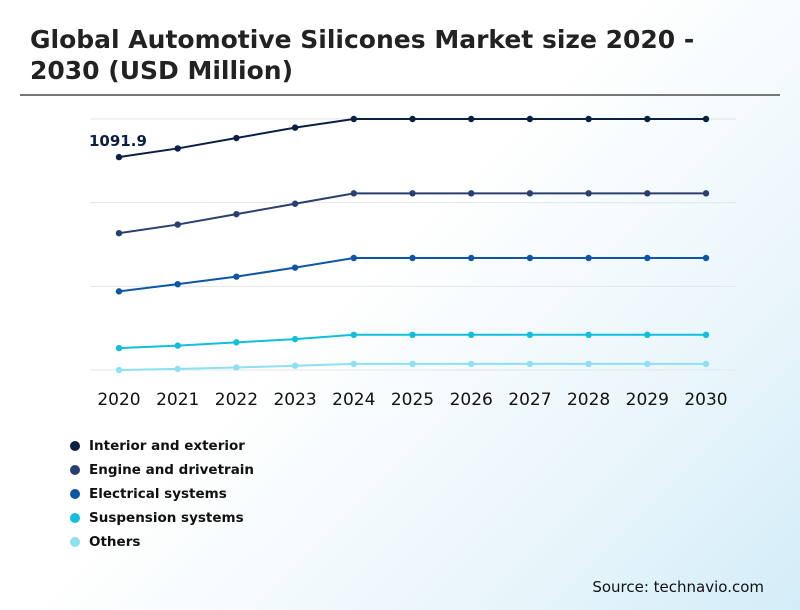  I want to click on x-tick-label: 2020, so click(118, 400).